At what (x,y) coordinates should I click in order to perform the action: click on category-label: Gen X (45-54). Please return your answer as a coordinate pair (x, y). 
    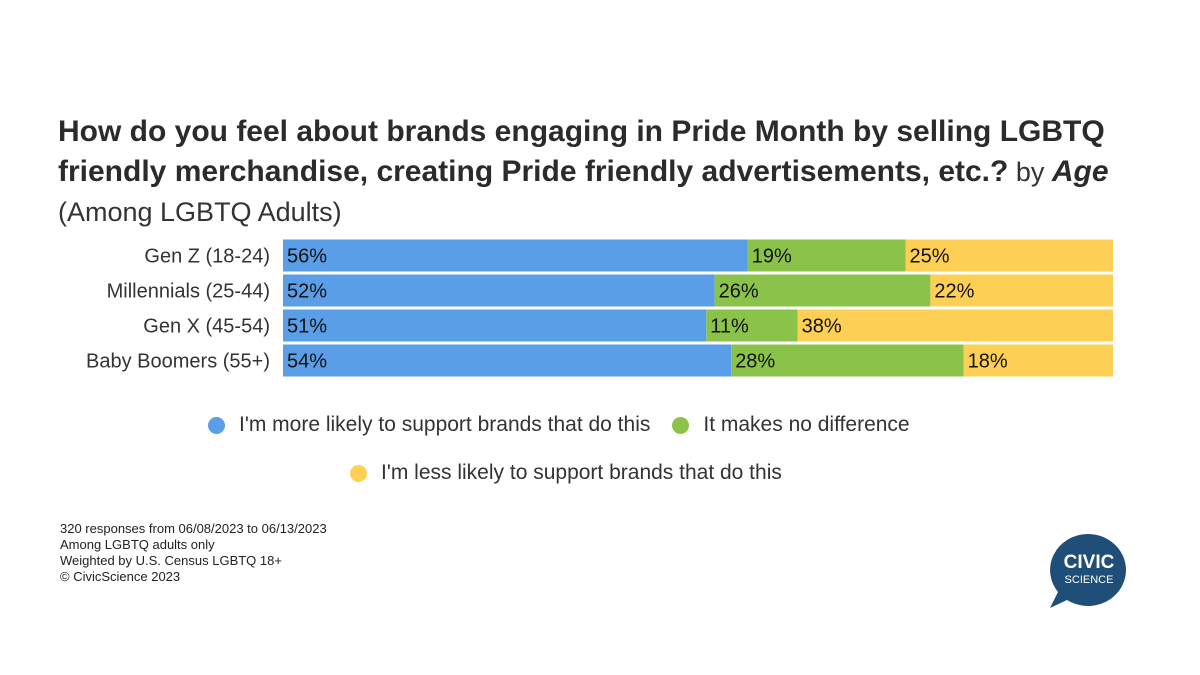
    Looking at the image, I should click on (206, 327).